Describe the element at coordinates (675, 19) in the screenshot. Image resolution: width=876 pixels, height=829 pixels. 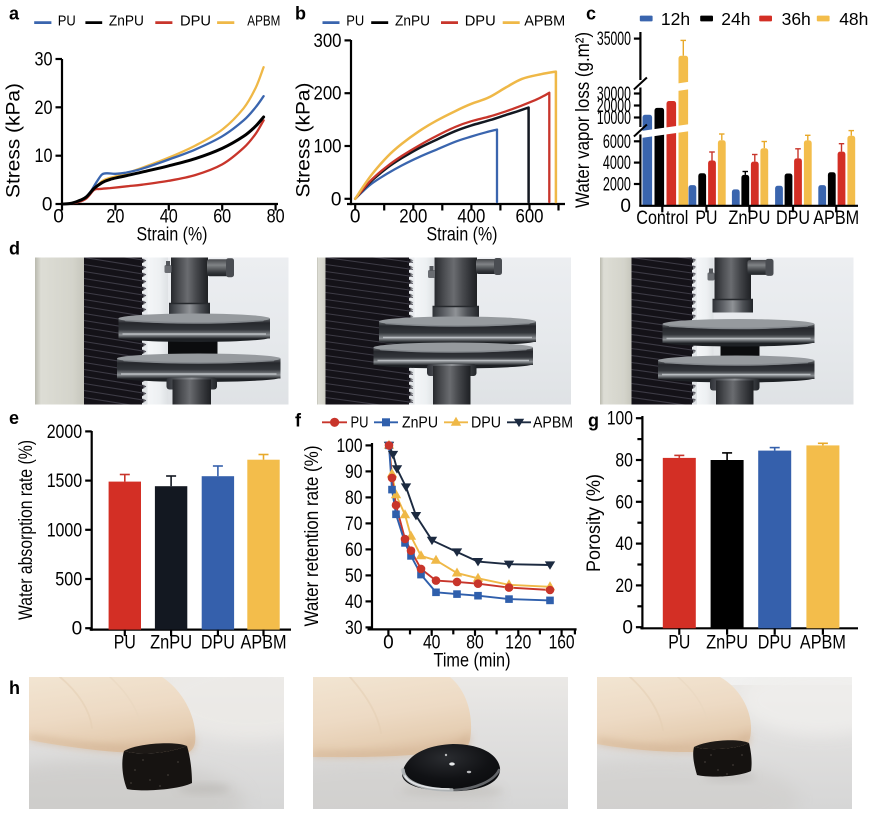
I see `svg-text: 12h` at that location.